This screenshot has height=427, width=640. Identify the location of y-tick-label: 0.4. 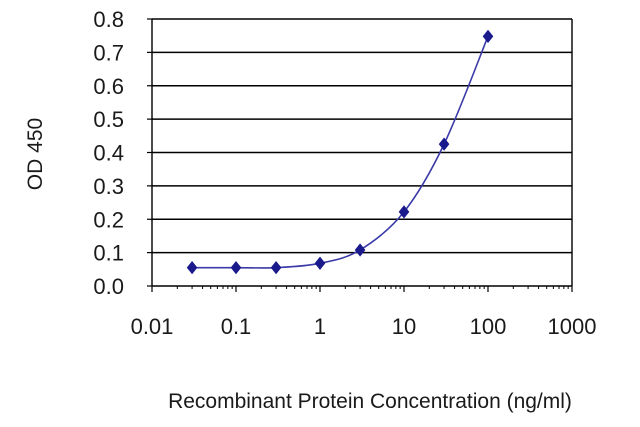
(108, 153).